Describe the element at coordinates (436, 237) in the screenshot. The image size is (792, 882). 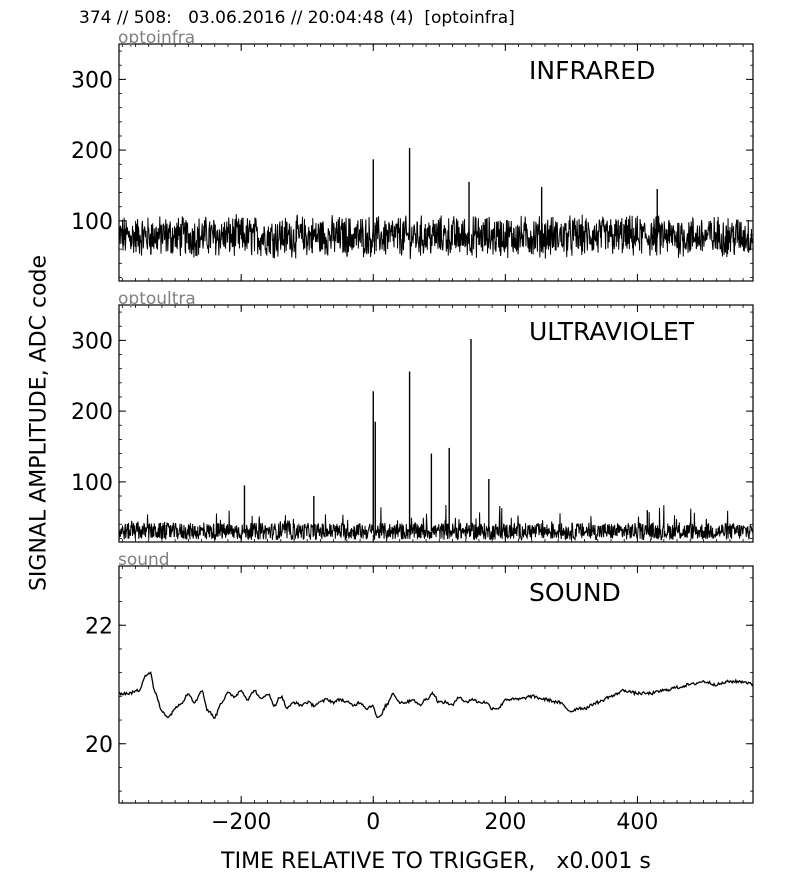
I see `signal-line-optoinfra` at that location.